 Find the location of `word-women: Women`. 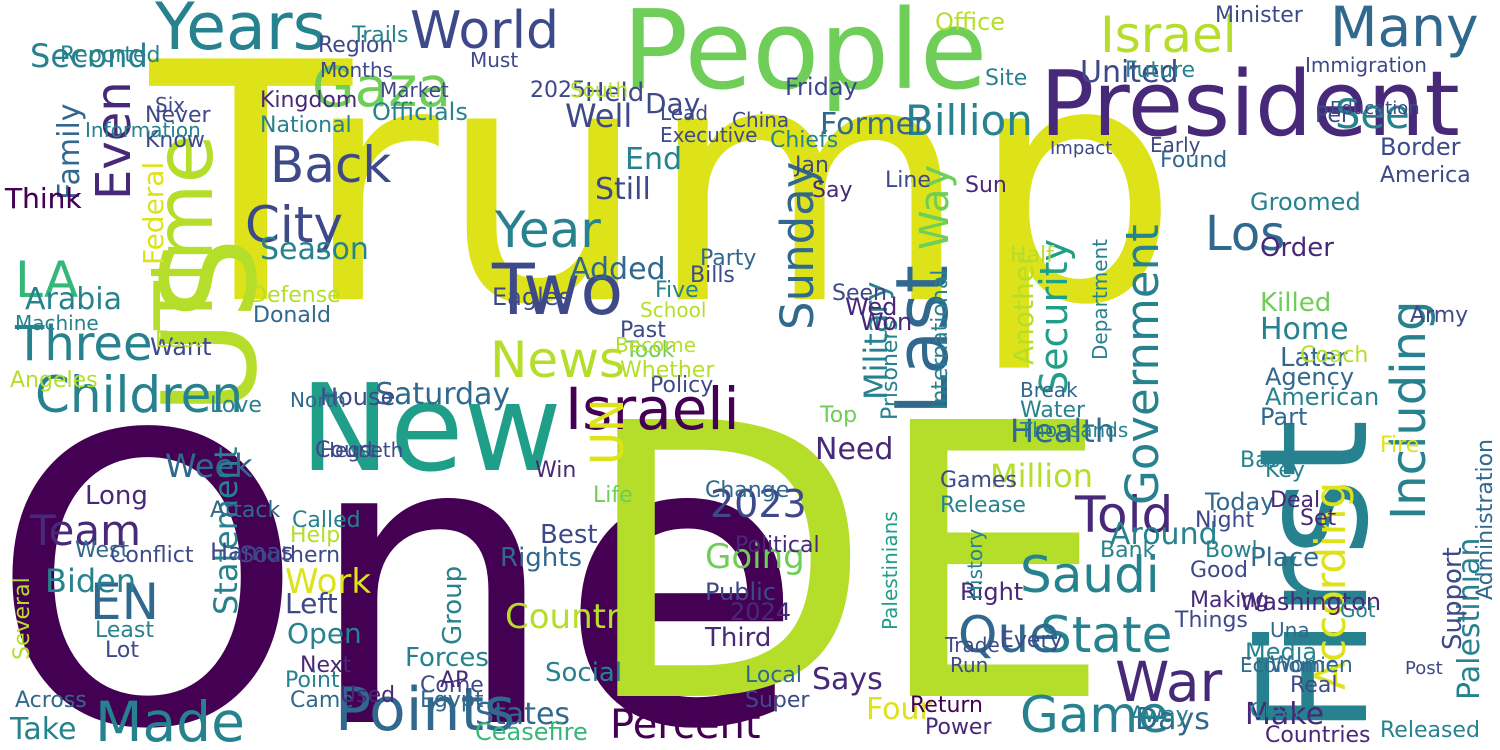

word-women: Women is located at coordinates (1311, 665).